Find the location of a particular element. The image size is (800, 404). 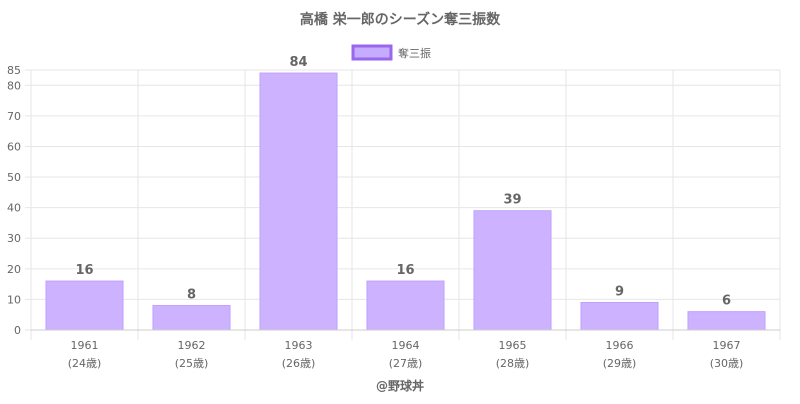

x-tick-sublabel: (25歳) is located at coordinates (192, 363).